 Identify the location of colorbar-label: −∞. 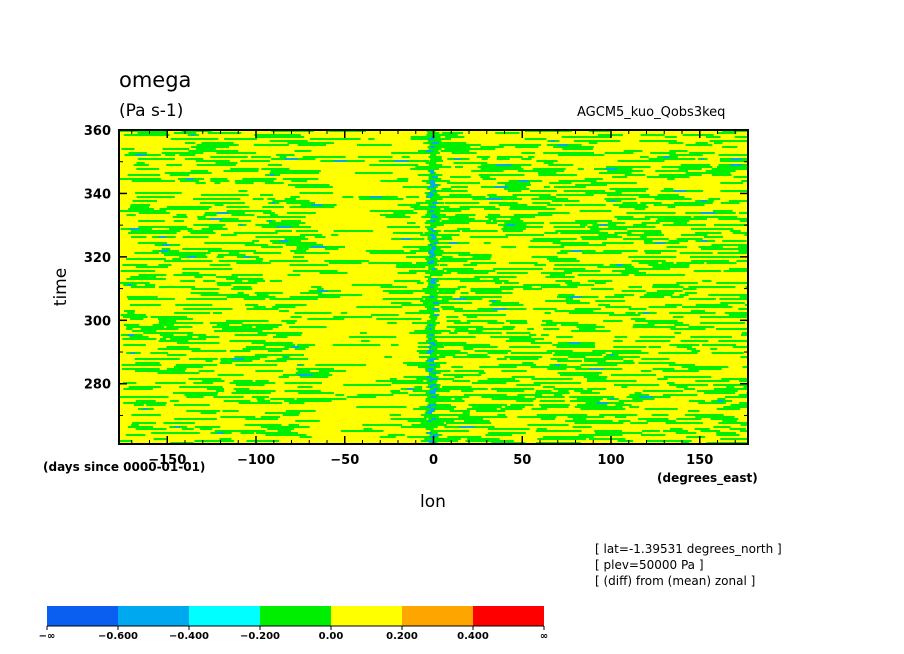
(47, 636).